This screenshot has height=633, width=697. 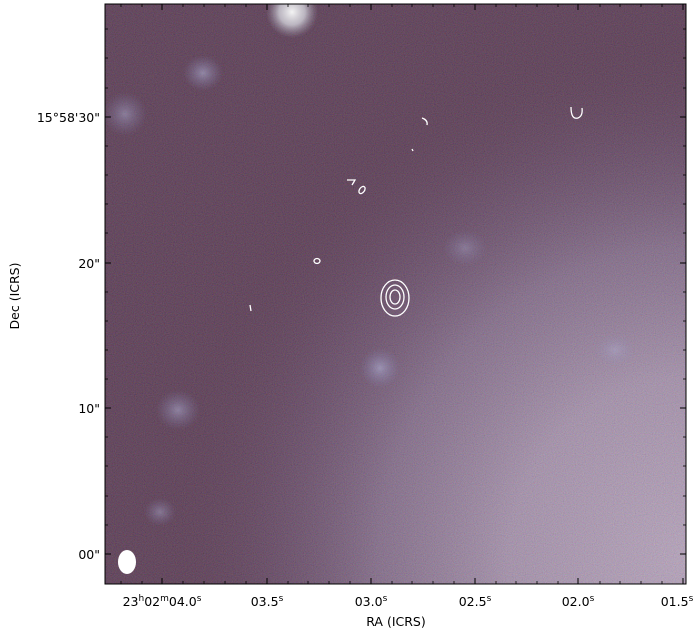 What do you see at coordinates (475, 601) in the screenshot?
I see `x-tick-label: 02.5s` at bounding box center [475, 601].